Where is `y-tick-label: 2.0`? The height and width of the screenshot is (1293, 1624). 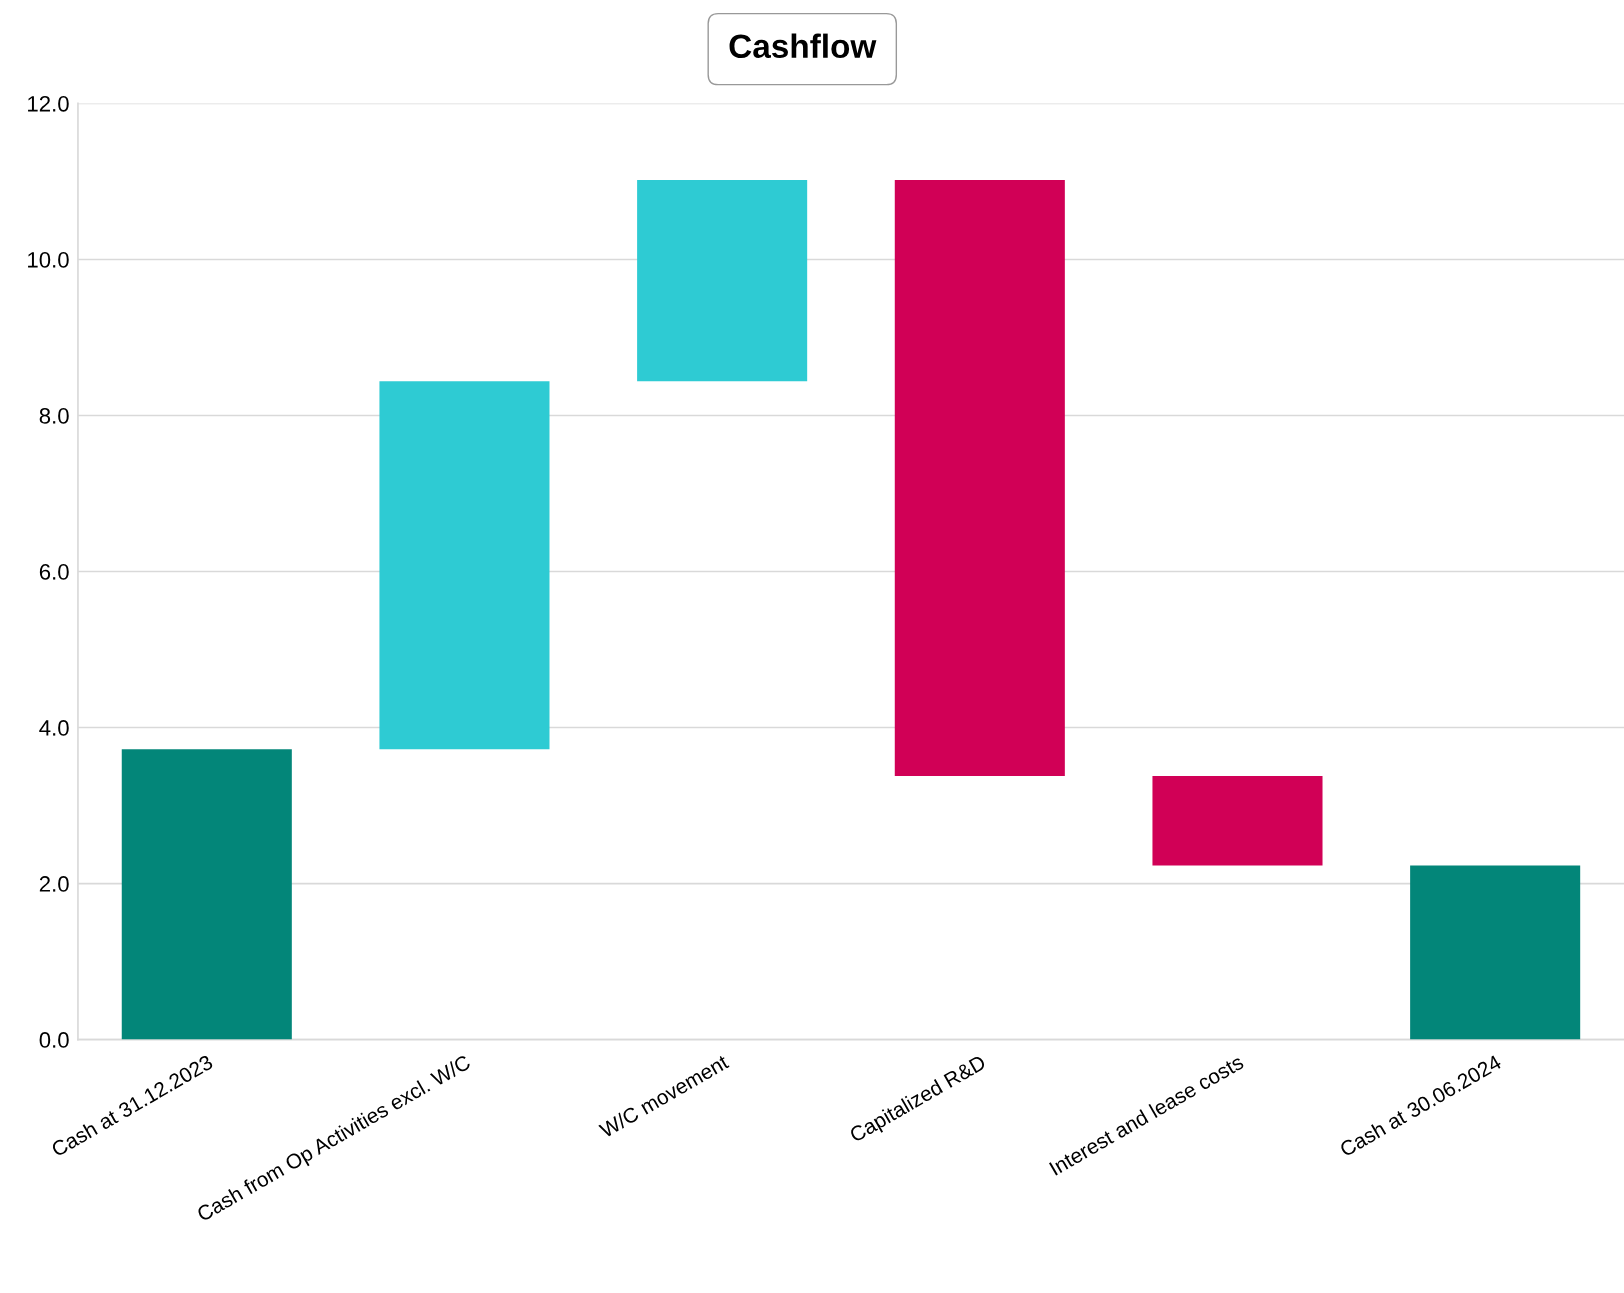
y-tick-label: 2.0 is located at coordinates (54, 884).